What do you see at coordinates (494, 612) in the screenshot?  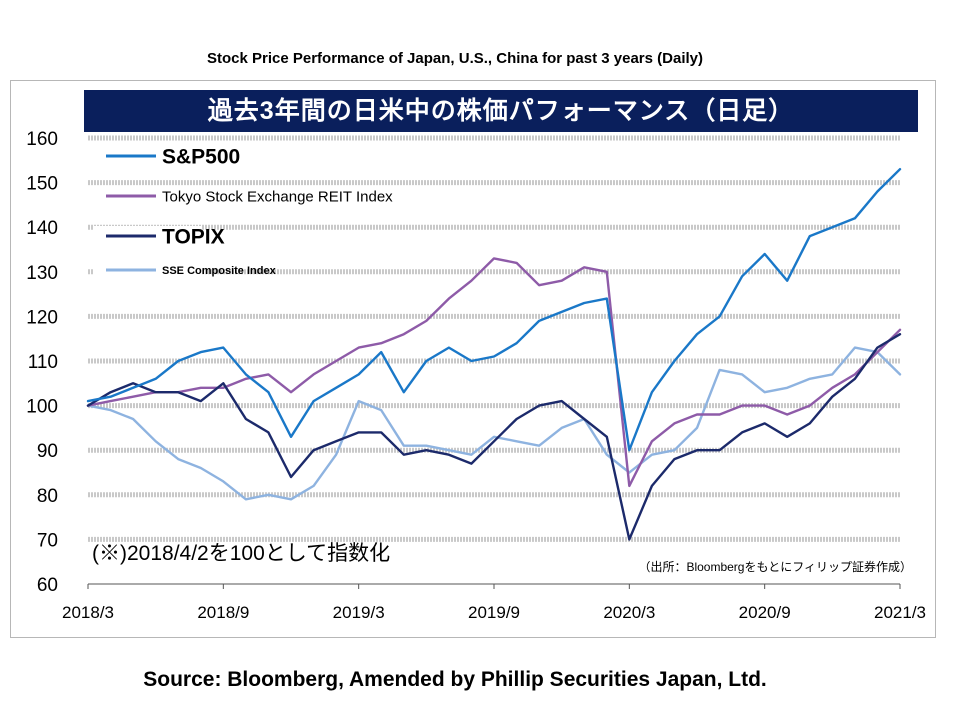 I see `x-tick-label: 2019/9` at bounding box center [494, 612].